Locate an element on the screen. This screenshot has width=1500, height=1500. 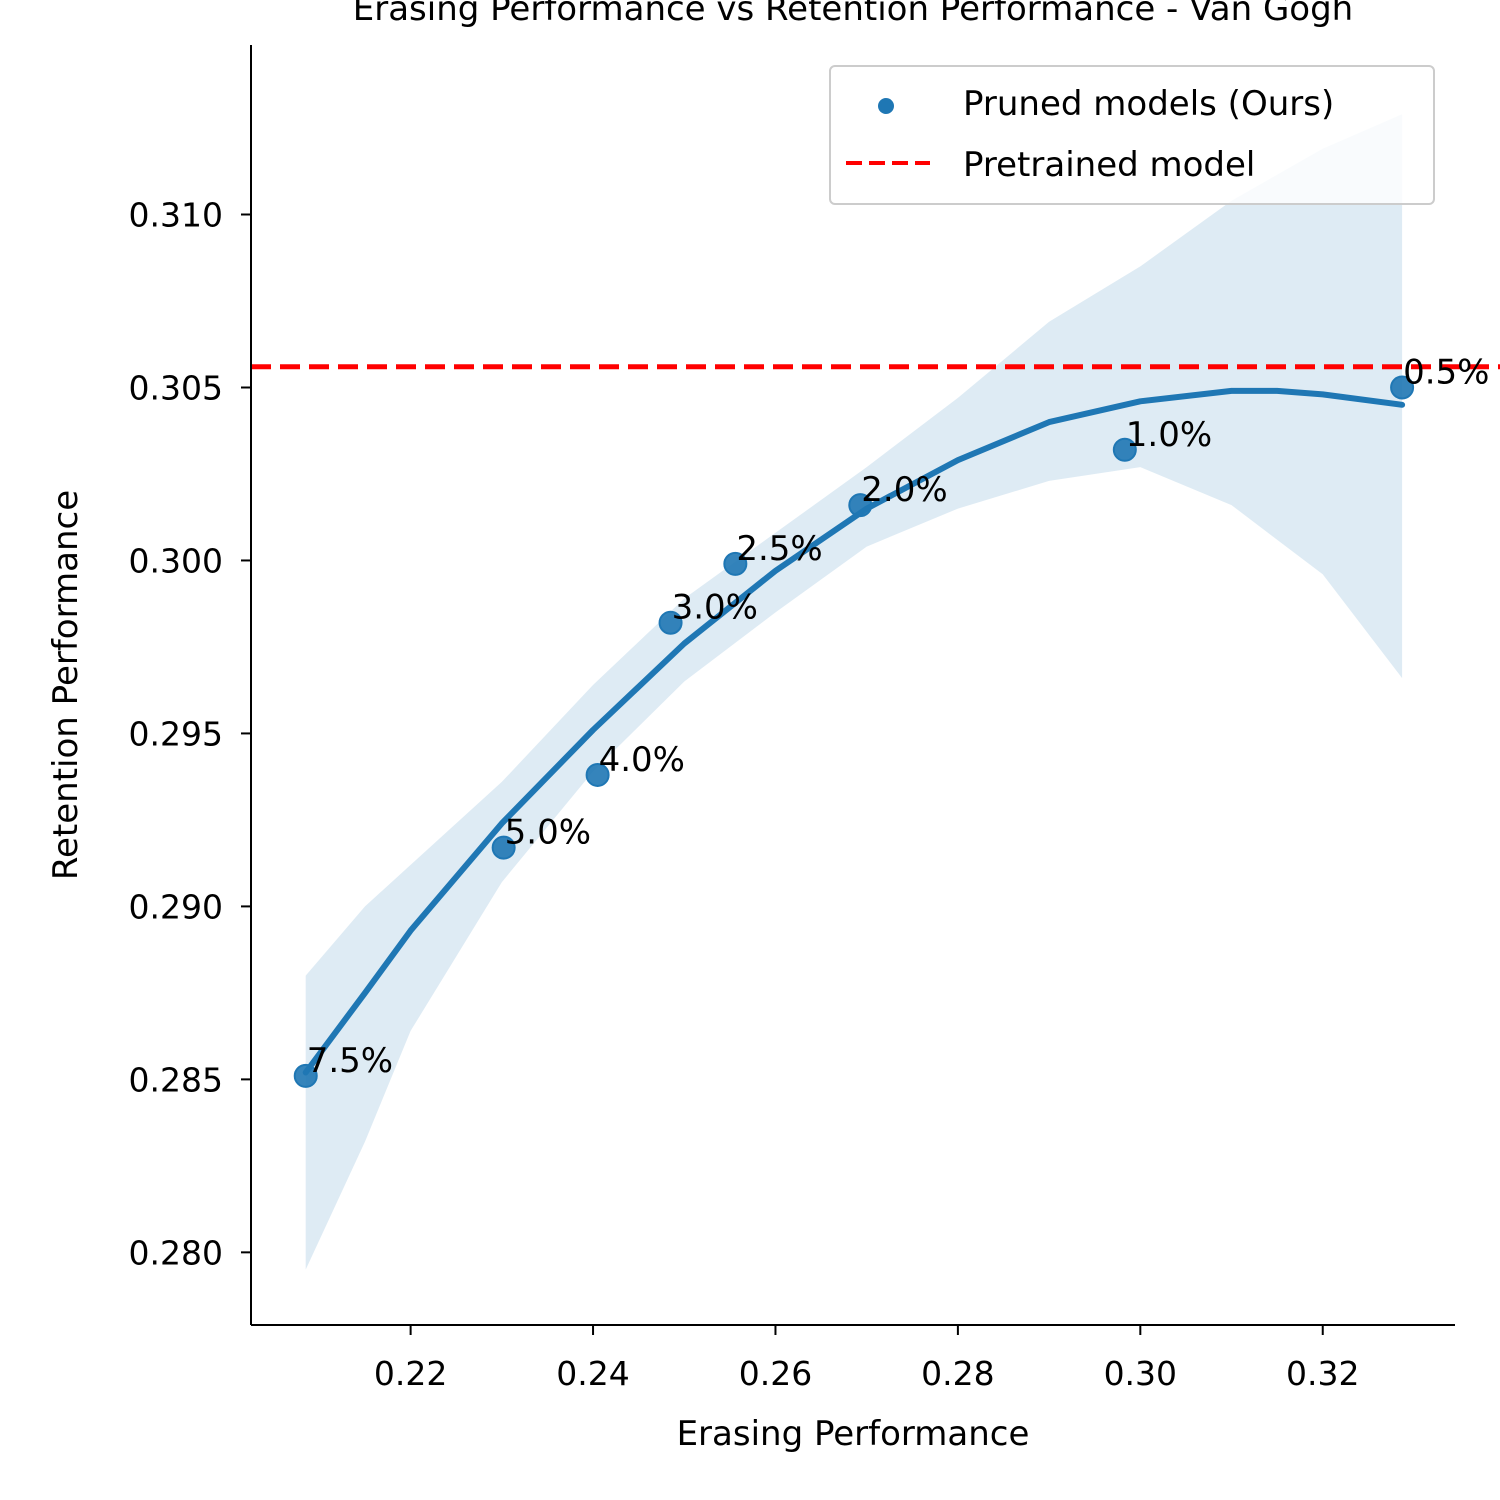
y-axis-label: Retention Performance is located at coordinates (66, 685).